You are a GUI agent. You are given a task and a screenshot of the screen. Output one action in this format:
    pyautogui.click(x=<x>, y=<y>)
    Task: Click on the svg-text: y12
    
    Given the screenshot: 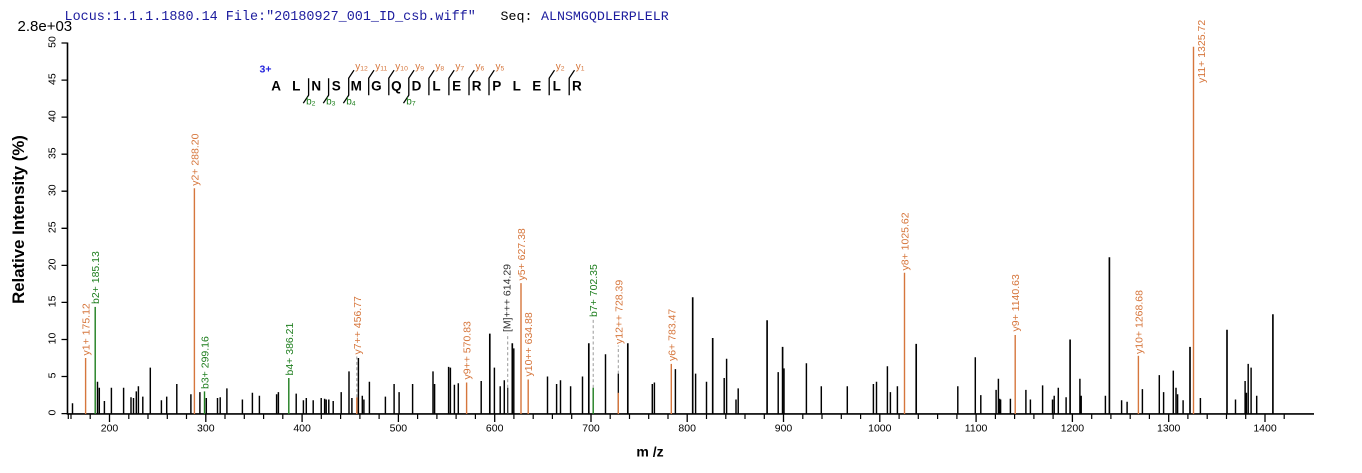 What is the action you would take?
    pyautogui.click(x=361, y=67)
    